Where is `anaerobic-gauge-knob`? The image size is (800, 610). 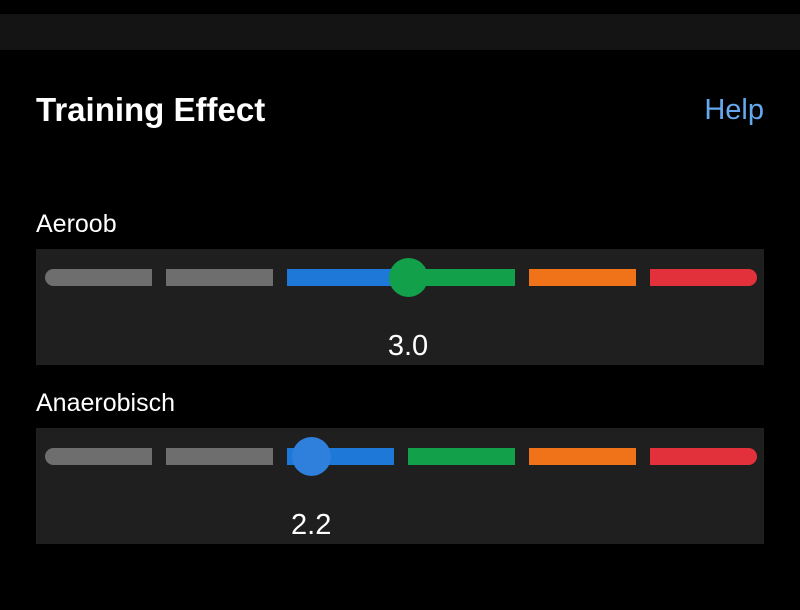 anaerobic-gauge-knob is located at coordinates (311, 456).